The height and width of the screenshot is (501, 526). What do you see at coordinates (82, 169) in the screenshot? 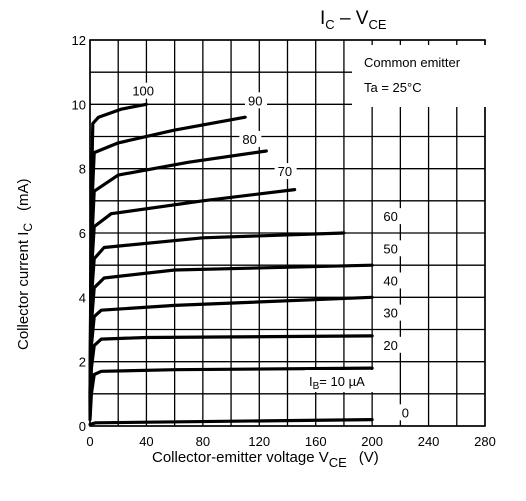
I see `y-tick-label: 8` at bounding box center [82, 169].